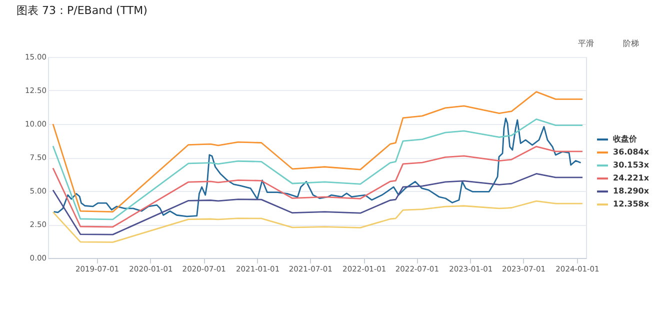 Image resolution: width=661 pixels, height=327 pixels. I want to click on legend-label: 12.358x, so click(631, 204).